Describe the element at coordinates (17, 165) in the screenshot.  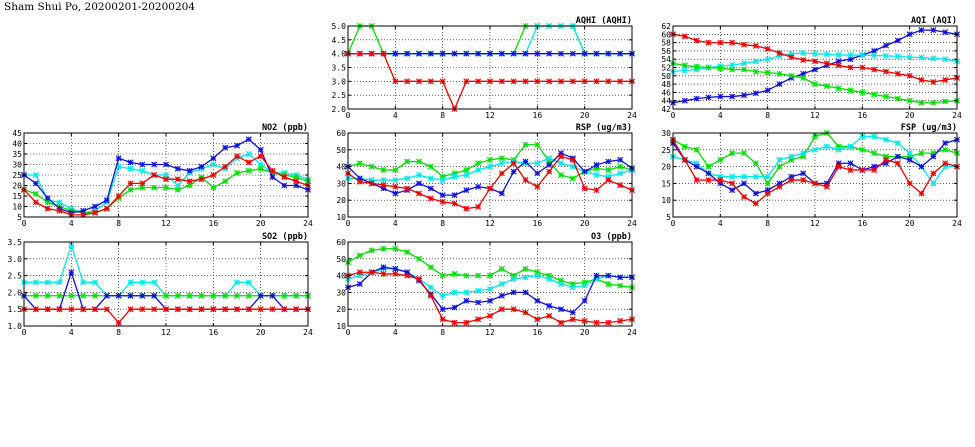
I see `y-tick-label: 30` at that location.